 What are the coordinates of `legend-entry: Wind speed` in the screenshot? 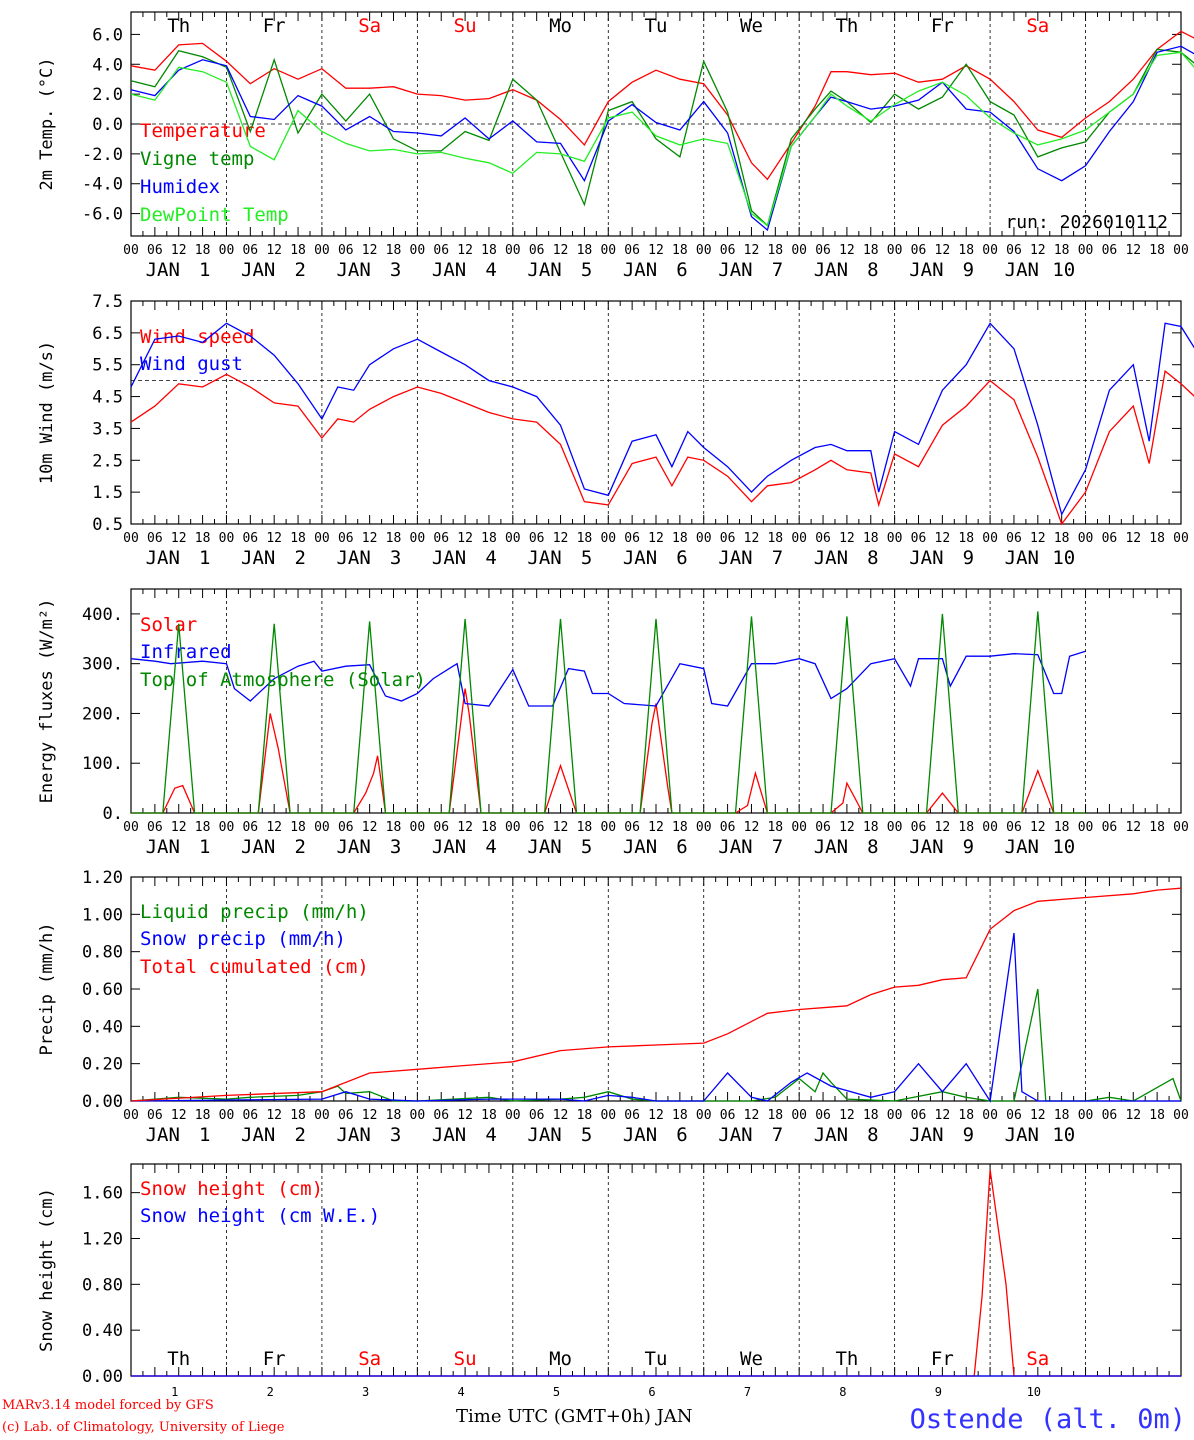 It's located at (197, 337).